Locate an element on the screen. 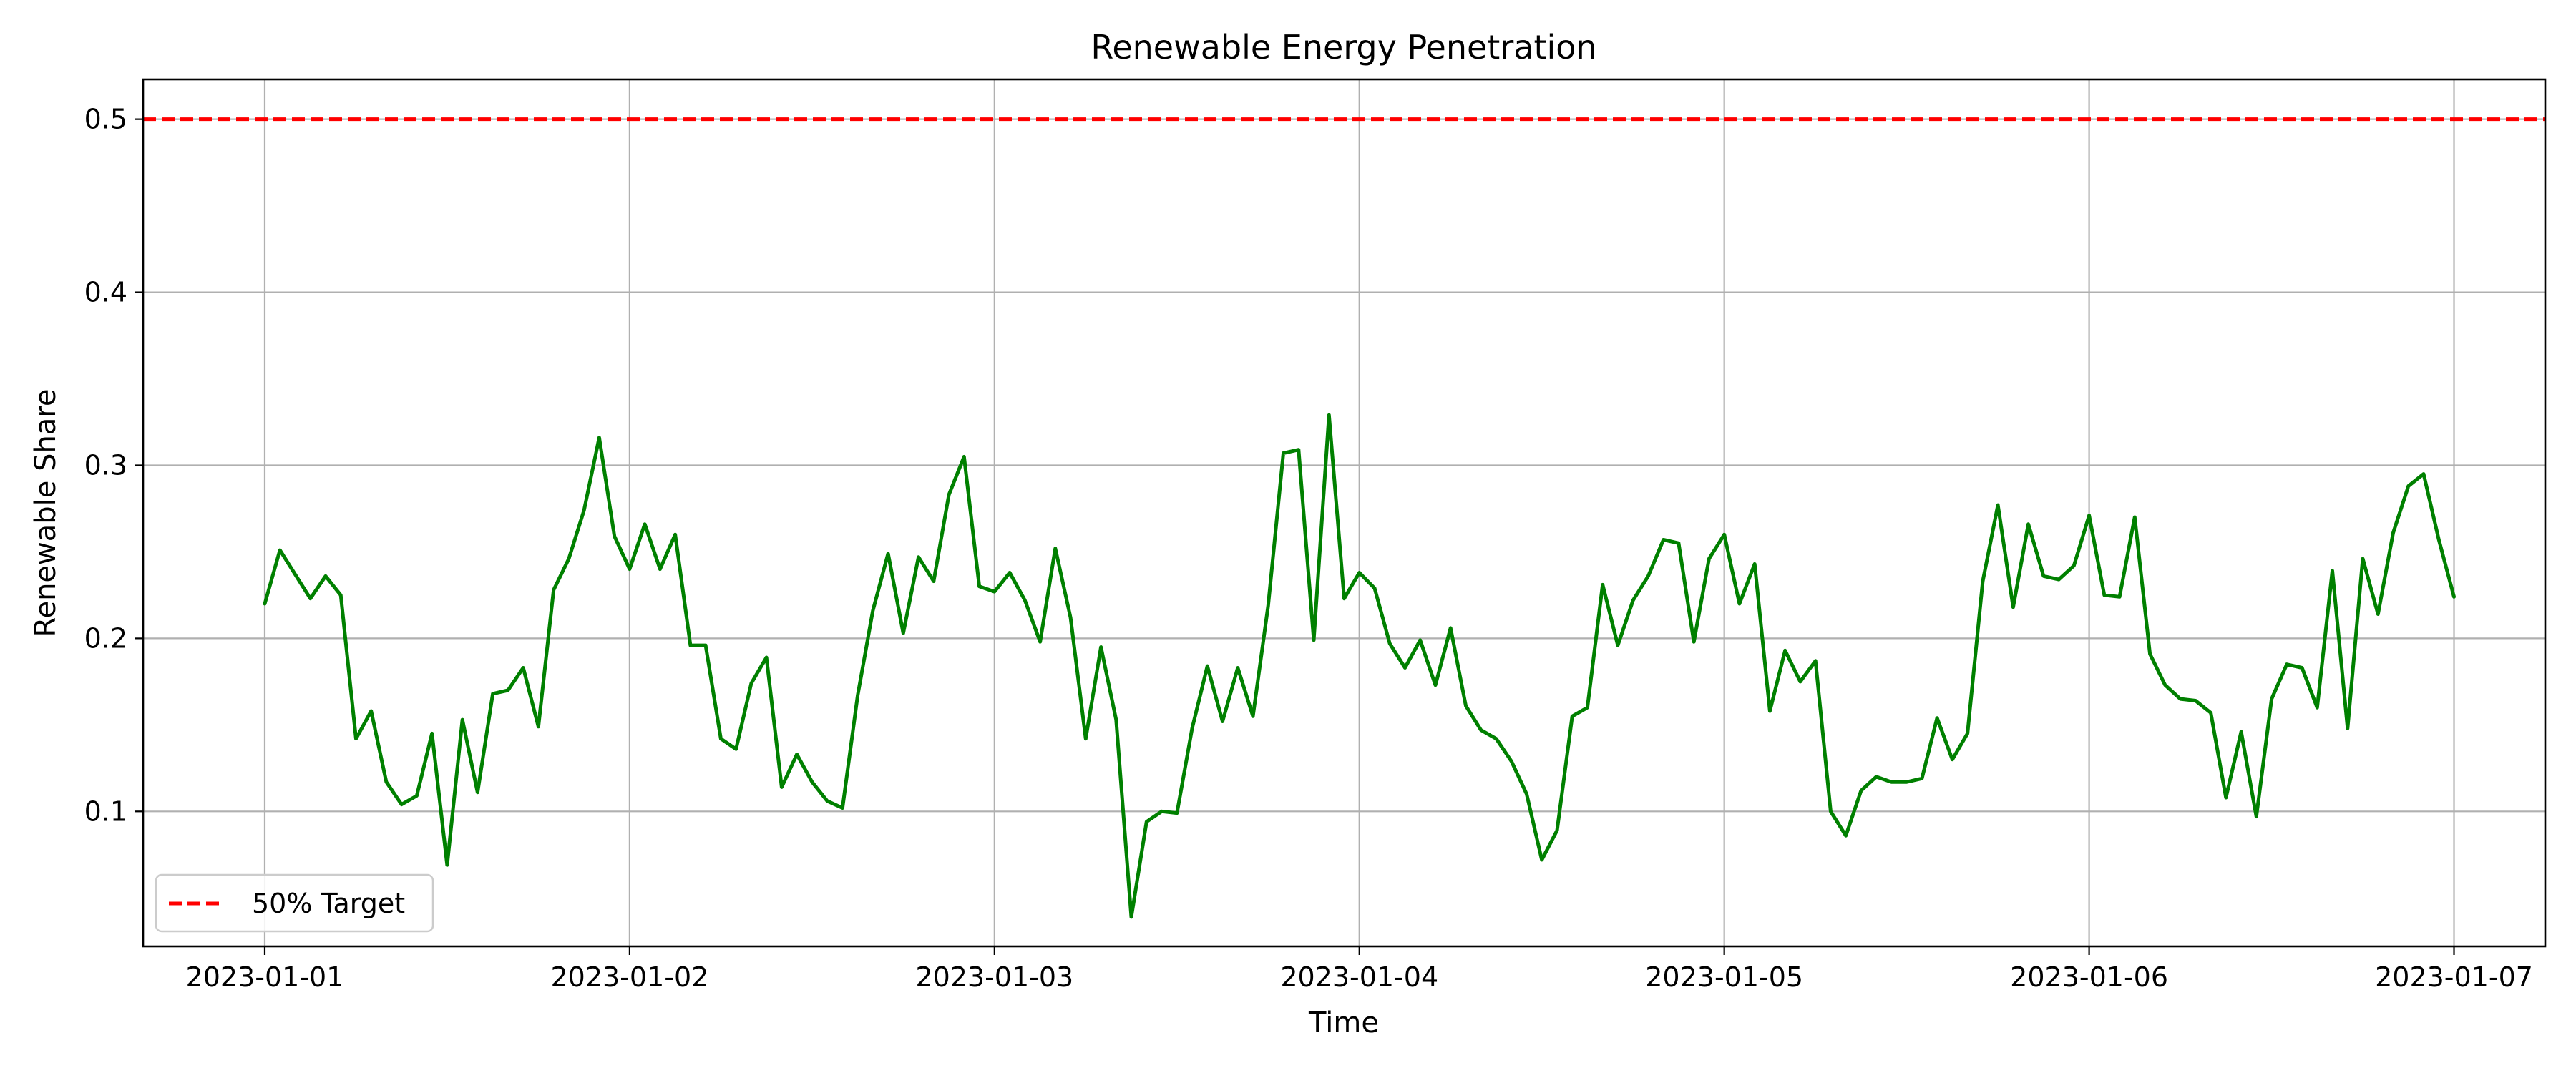  x-tick-label: 2023-01-05 is located at coordinates (1724, 977).